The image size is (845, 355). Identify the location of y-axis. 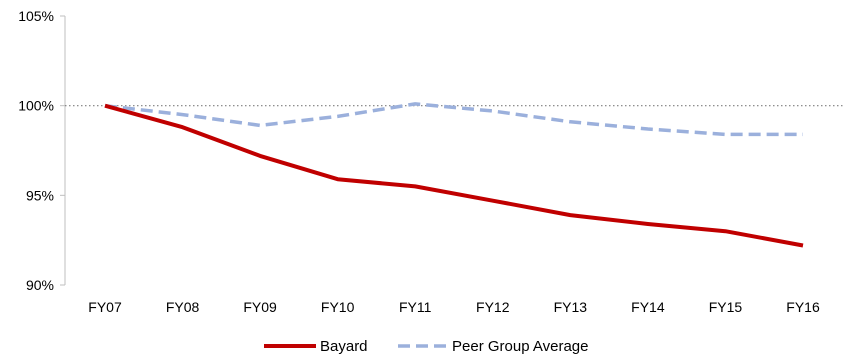
(63, 150).